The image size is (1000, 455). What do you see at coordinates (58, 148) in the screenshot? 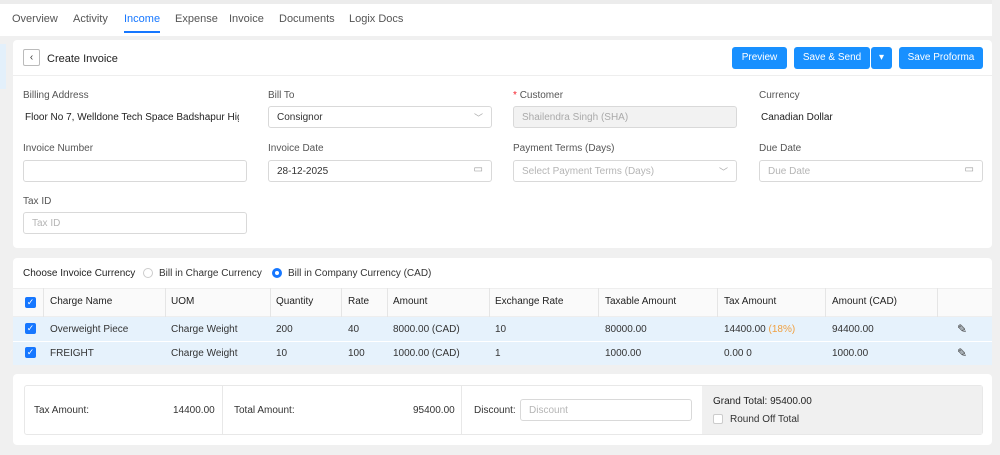
I see `invoice-number-label: Invoice Number` at bounding box center [58, 148].